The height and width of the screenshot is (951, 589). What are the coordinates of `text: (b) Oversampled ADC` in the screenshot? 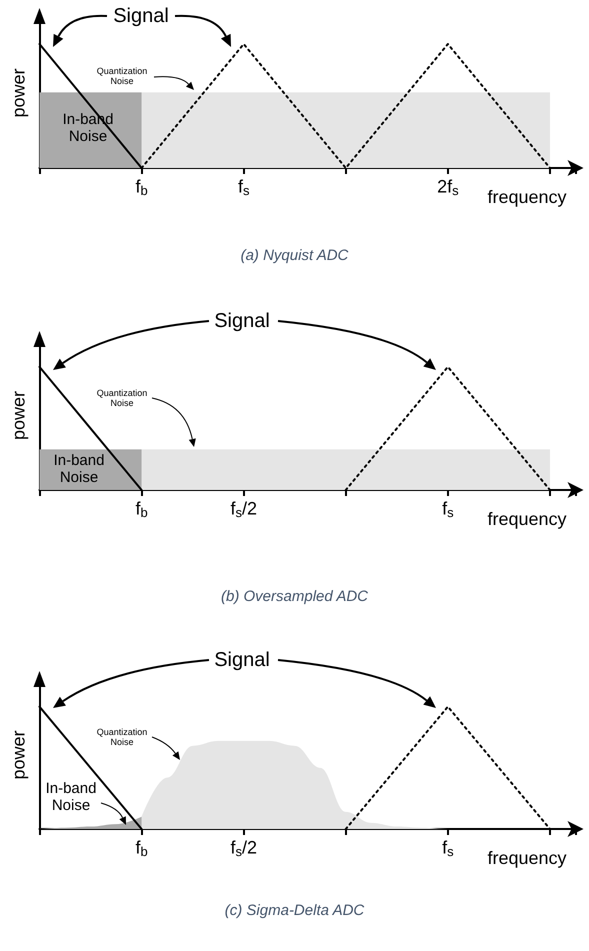 It's located at (294, 596).